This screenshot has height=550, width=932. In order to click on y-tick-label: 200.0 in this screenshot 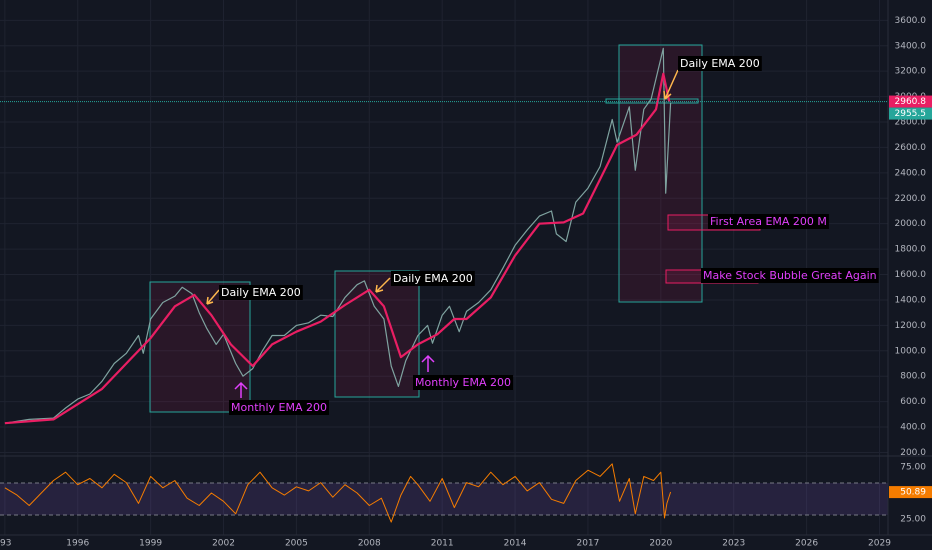, I will do `click(913, 453)`.